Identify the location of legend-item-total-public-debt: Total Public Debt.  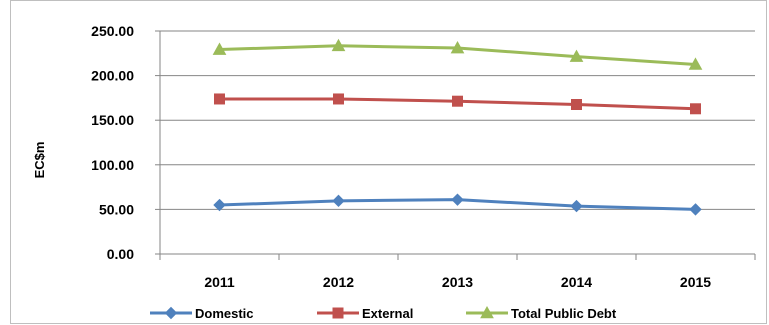
(541, 313).